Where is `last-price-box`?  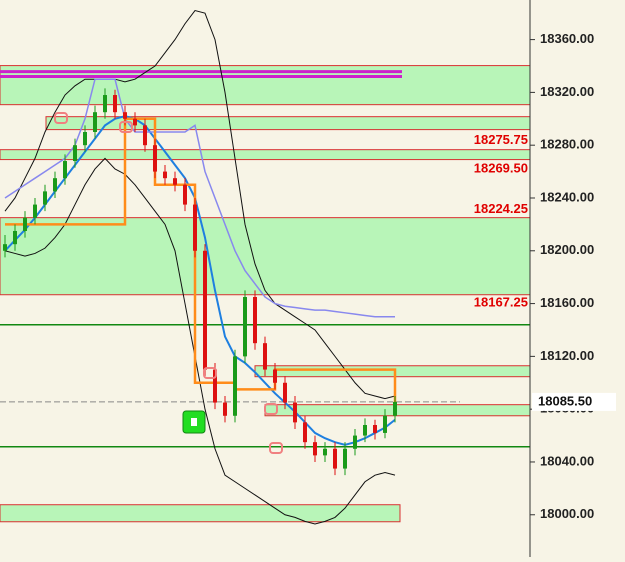 last-price-box is located at coordinates (574, 401).